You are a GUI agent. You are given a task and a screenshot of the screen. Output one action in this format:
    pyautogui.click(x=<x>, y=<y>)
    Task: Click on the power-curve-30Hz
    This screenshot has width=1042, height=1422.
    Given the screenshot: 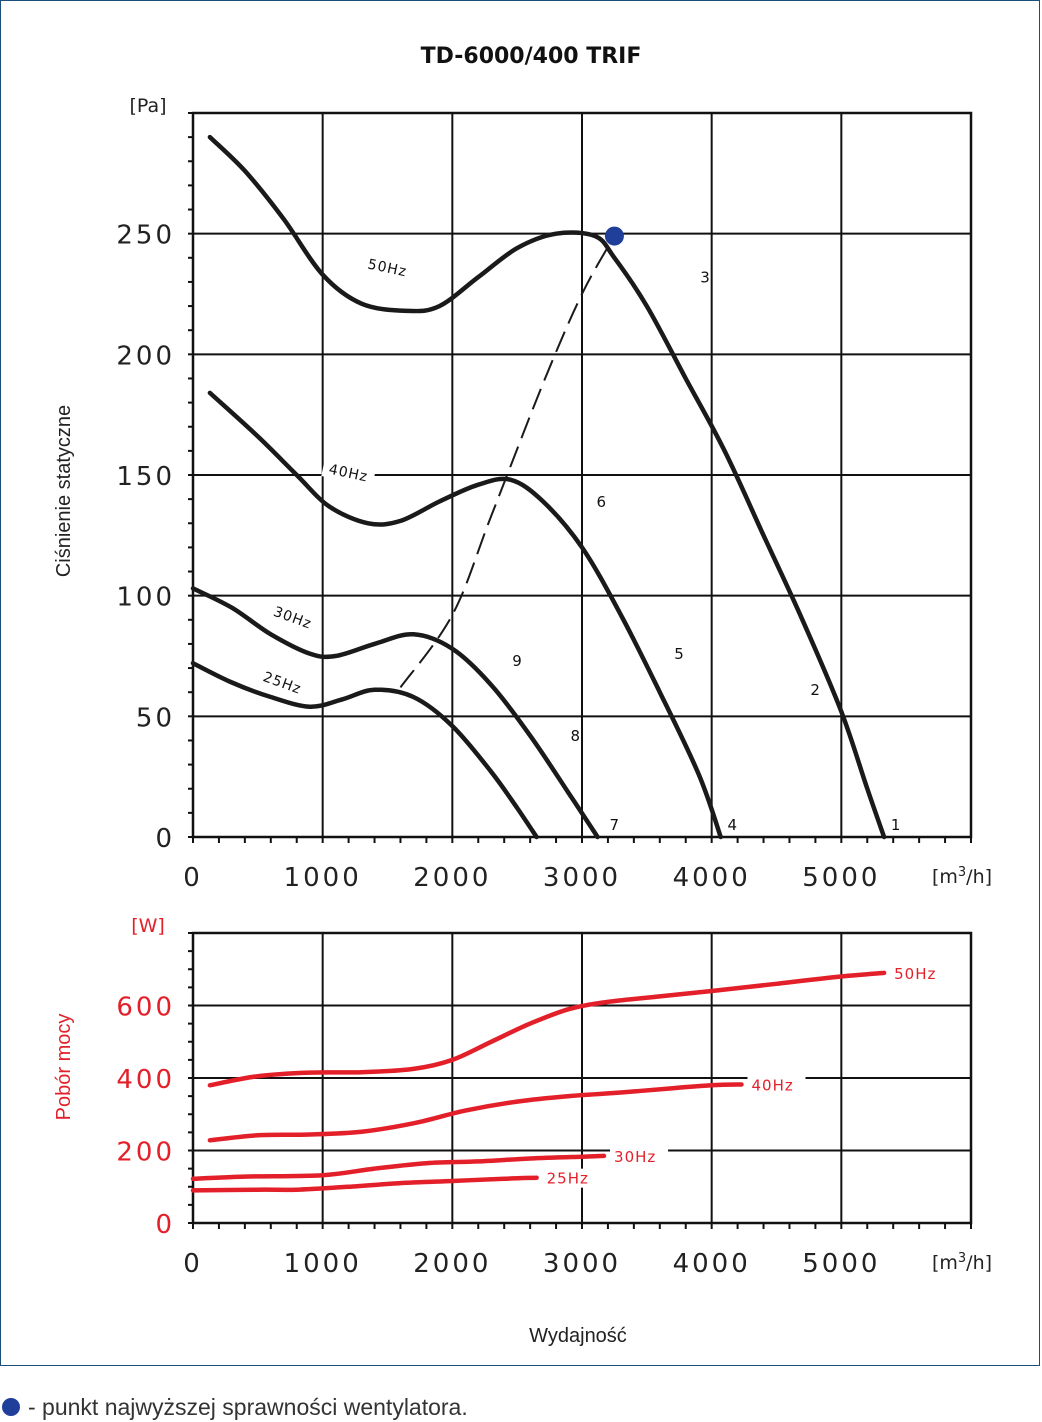 What is the action you would take?
    pyautogui.click(x=398, y=1167)
    